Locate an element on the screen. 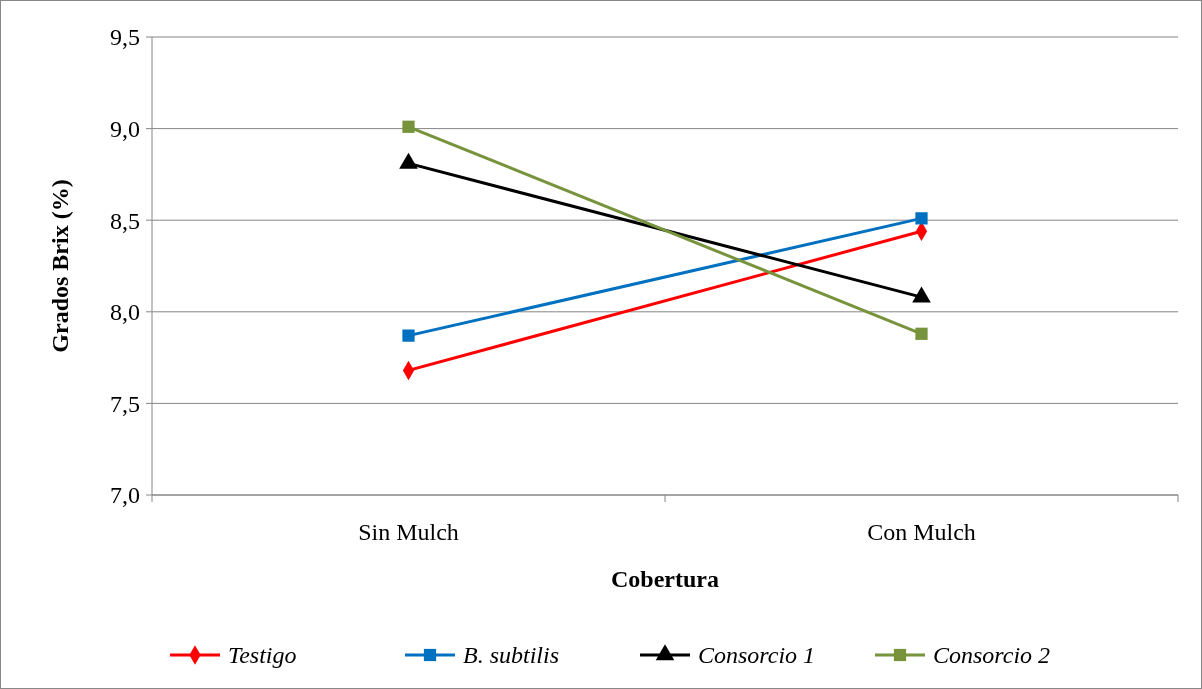 Image resolution: width=1202 pixels, height=689 pixels. legend-label: Consorcio 1 is located at coordinates (757, 655).